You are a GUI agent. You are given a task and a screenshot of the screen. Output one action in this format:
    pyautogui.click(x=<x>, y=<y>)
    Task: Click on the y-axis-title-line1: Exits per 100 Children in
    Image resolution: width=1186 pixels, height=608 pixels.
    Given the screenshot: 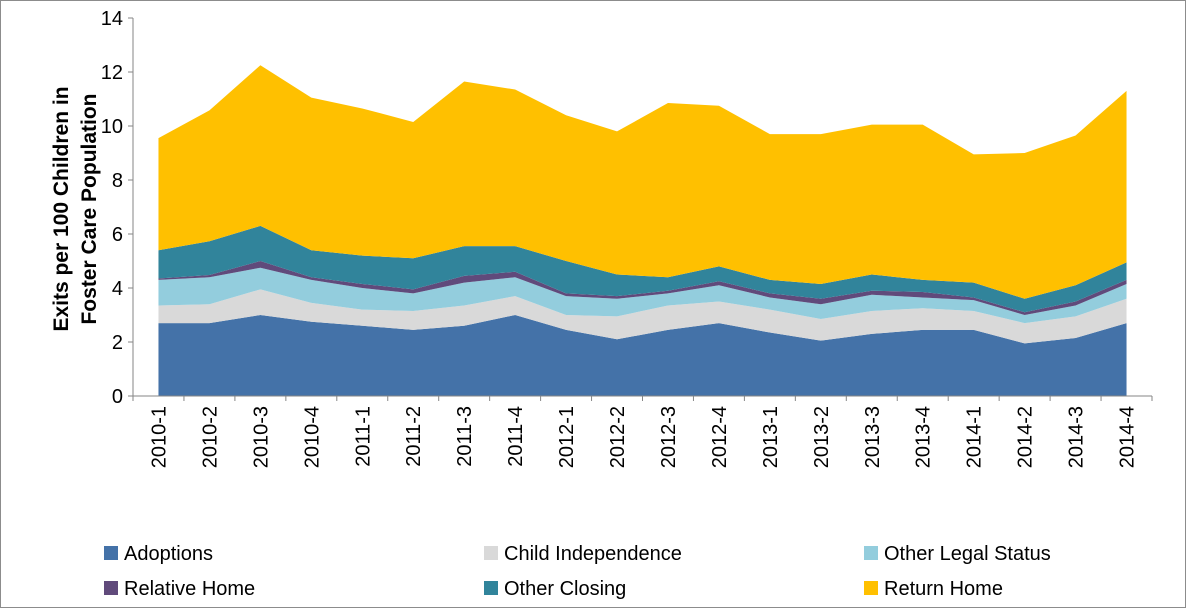 What is the action you would take?
    pyautogui.click(x=61, y=208)
    